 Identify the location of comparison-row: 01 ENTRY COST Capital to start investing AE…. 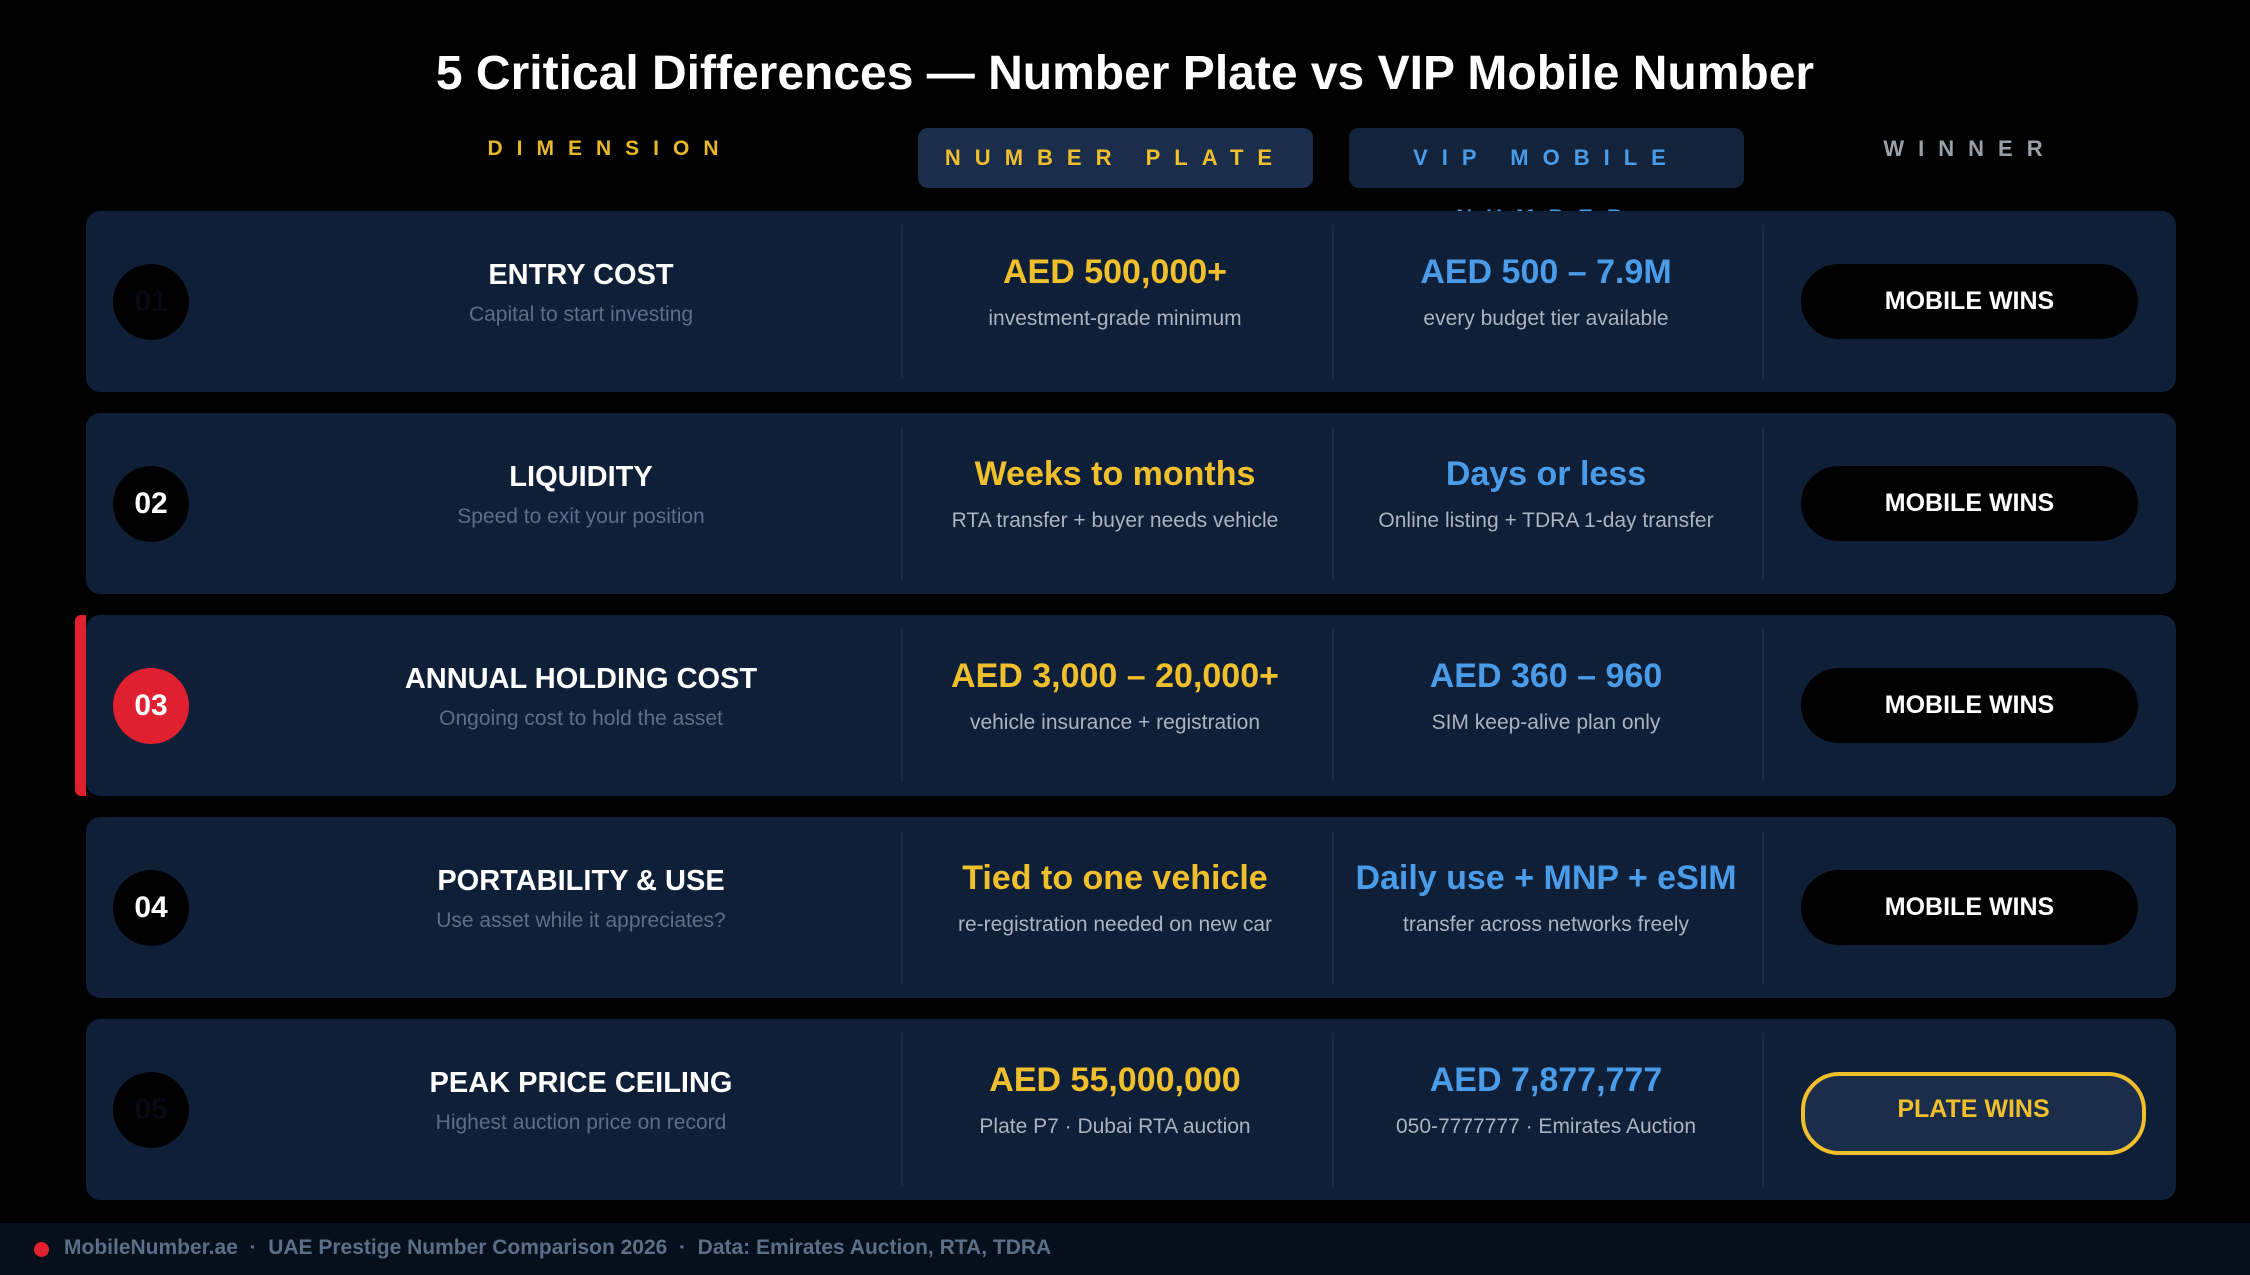
(1131, 301).